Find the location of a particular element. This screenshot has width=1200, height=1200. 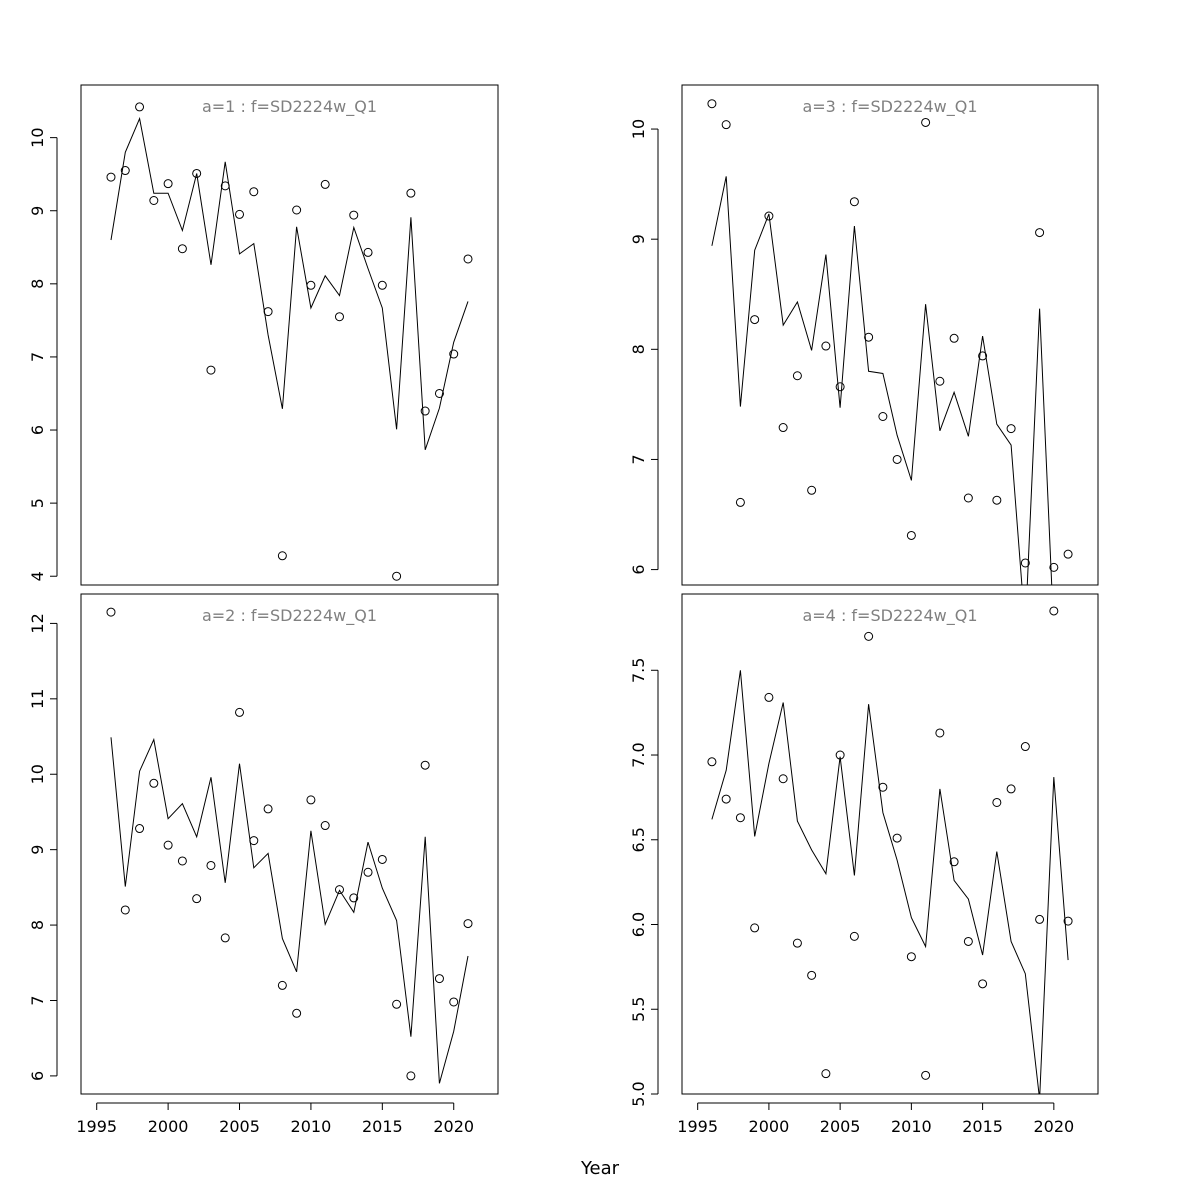

y-tick-label: 7.5 is located at coordinates (638, 670).